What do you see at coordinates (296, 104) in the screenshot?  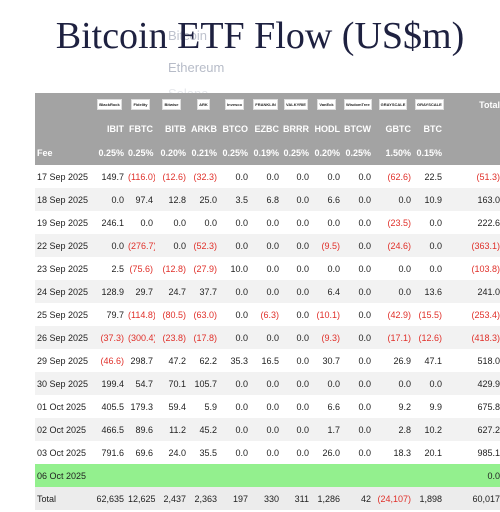 I see `issuer-logo: VALKYRIE` at bounding box center [296, 104].